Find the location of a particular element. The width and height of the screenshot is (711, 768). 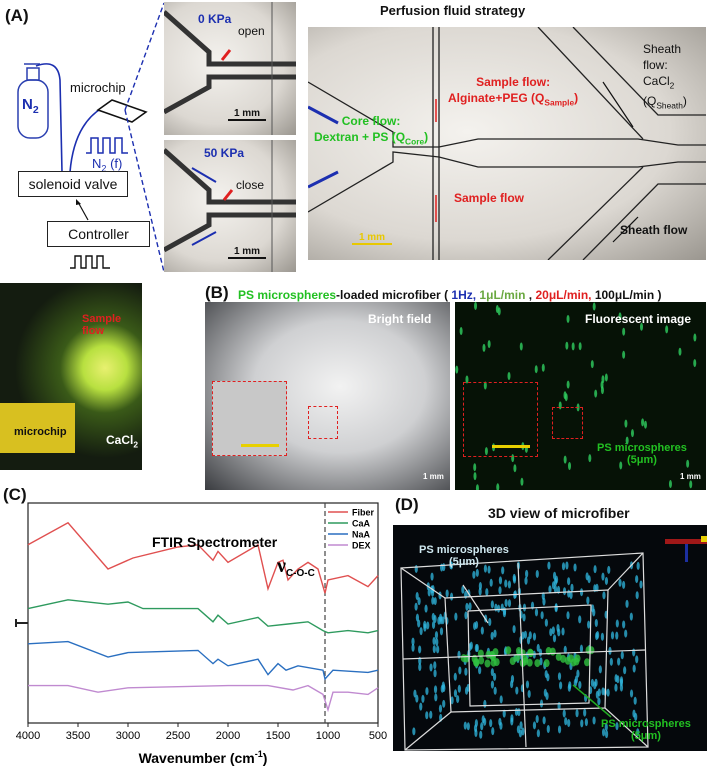

x-tick-label: 1000 is located at coordinates (328, 736).